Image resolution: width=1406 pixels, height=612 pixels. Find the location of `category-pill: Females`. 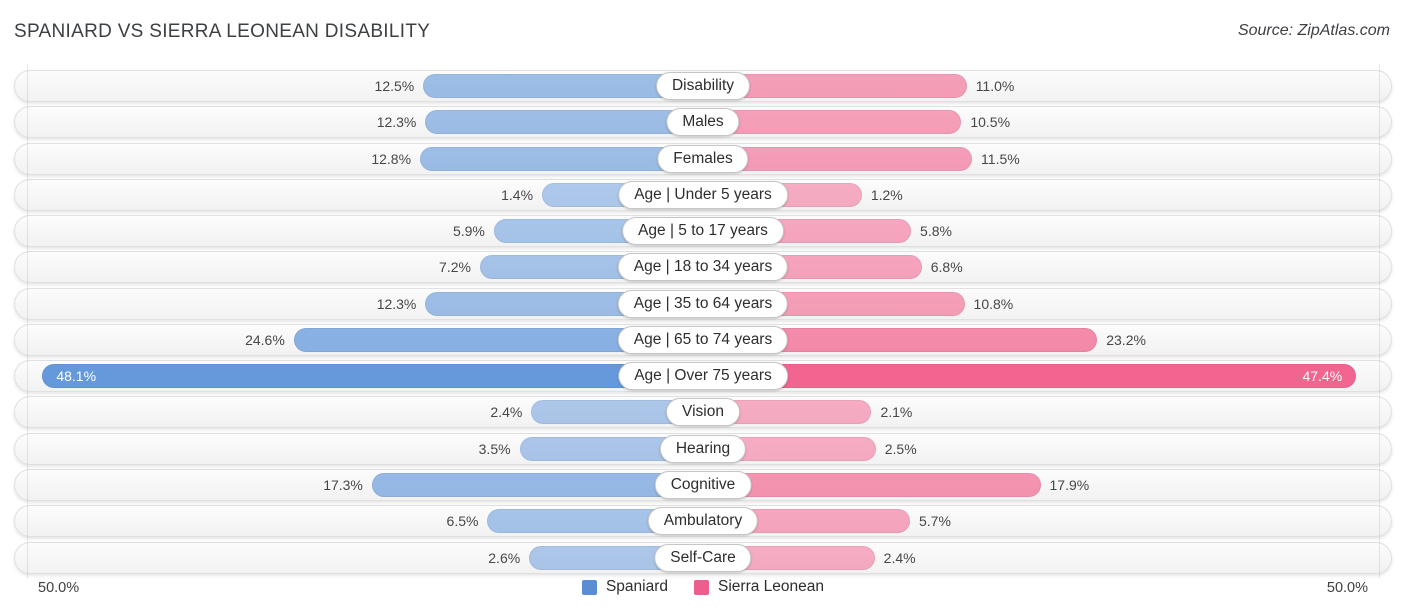

category-pill: Females is located at coordinates (703, 158).